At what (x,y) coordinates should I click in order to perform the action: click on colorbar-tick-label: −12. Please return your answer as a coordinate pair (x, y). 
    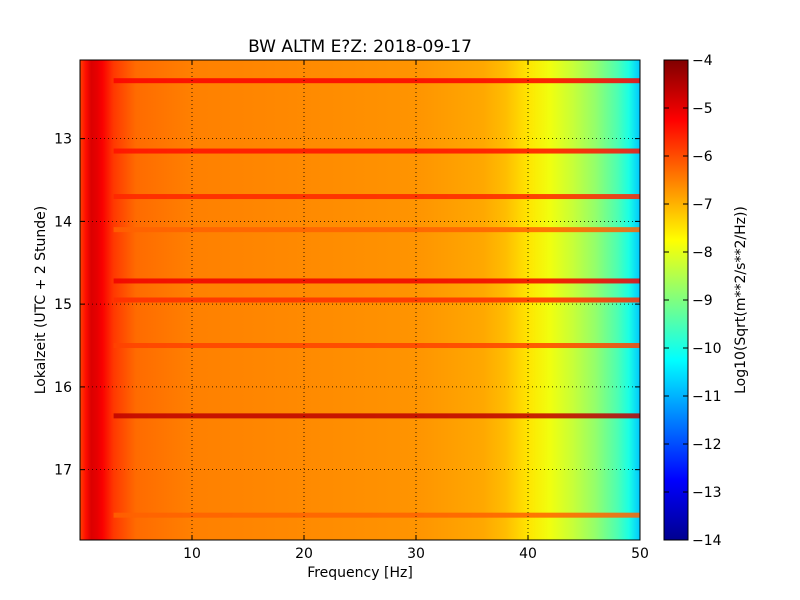
    Looking at the image, I should click on (707, 445).